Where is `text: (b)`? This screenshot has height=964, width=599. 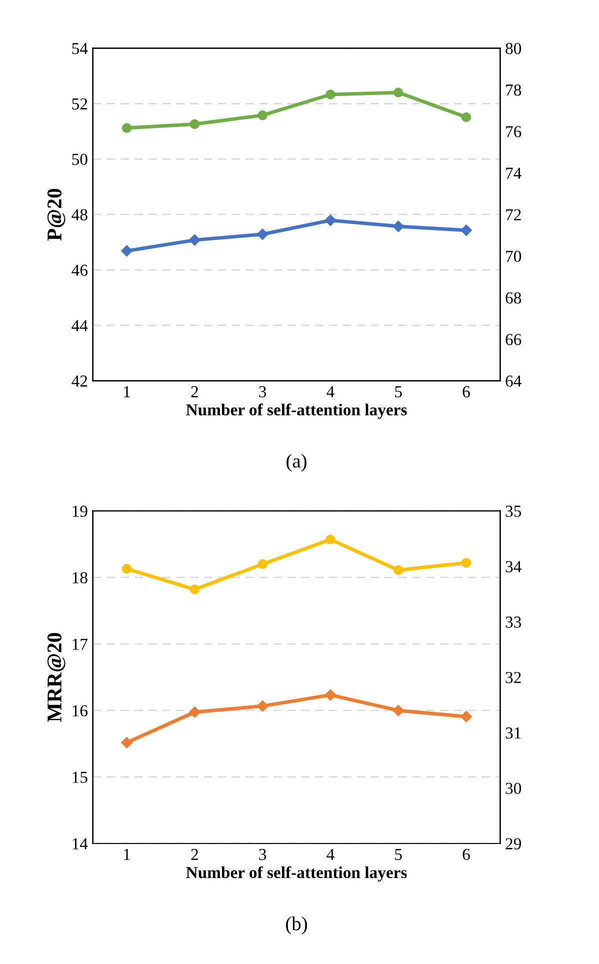 text: (b) is located at coordinates (296, 925).